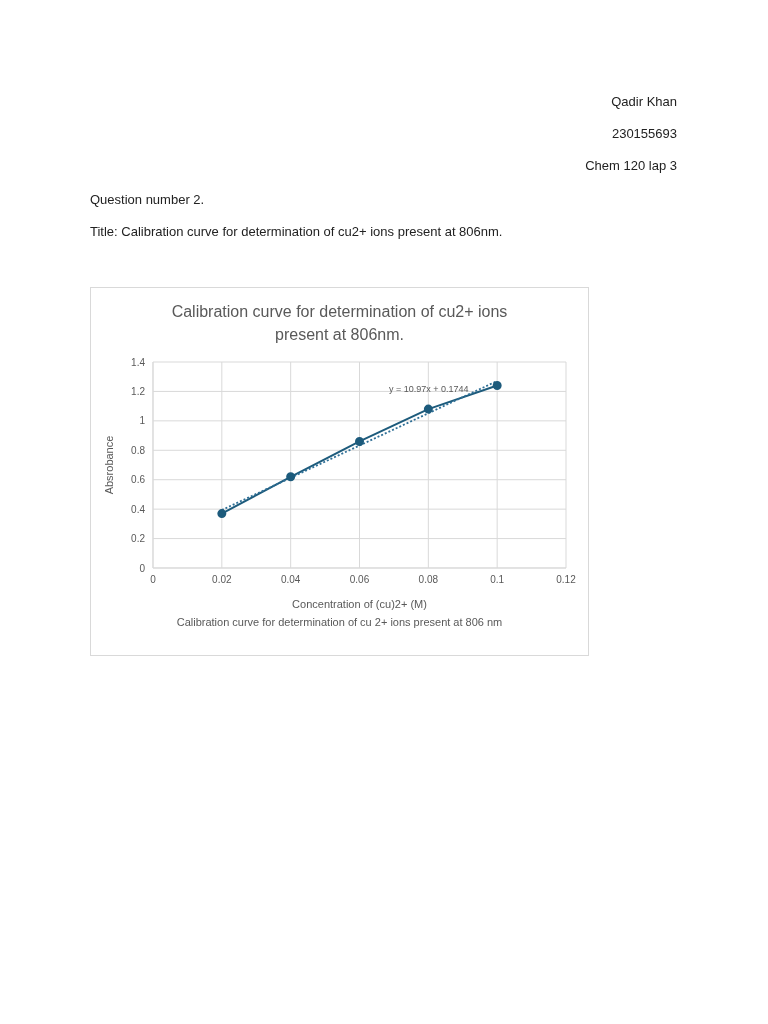  I want to click on text: Qadir Khan, so click(644, 101).